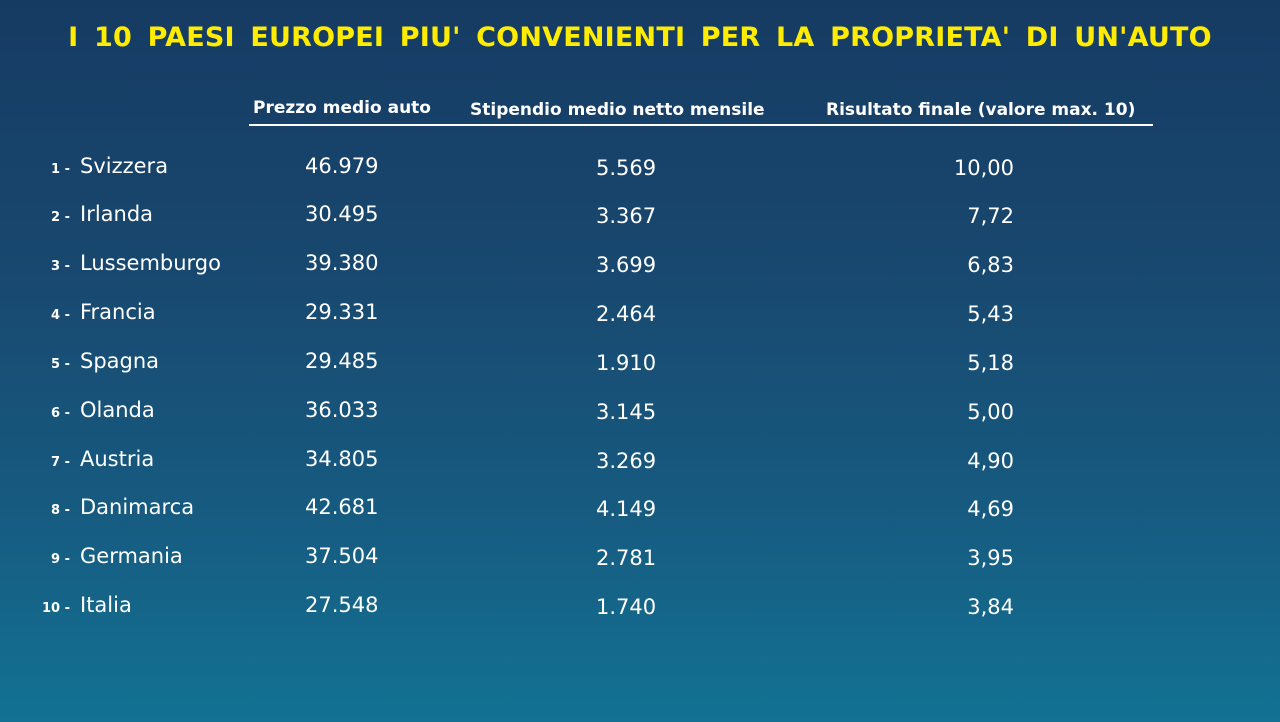  What do you see at coordinates (342, 459) in the screenshot?
I see `average-car-price: 34.805` at bounding box center [342, 459].